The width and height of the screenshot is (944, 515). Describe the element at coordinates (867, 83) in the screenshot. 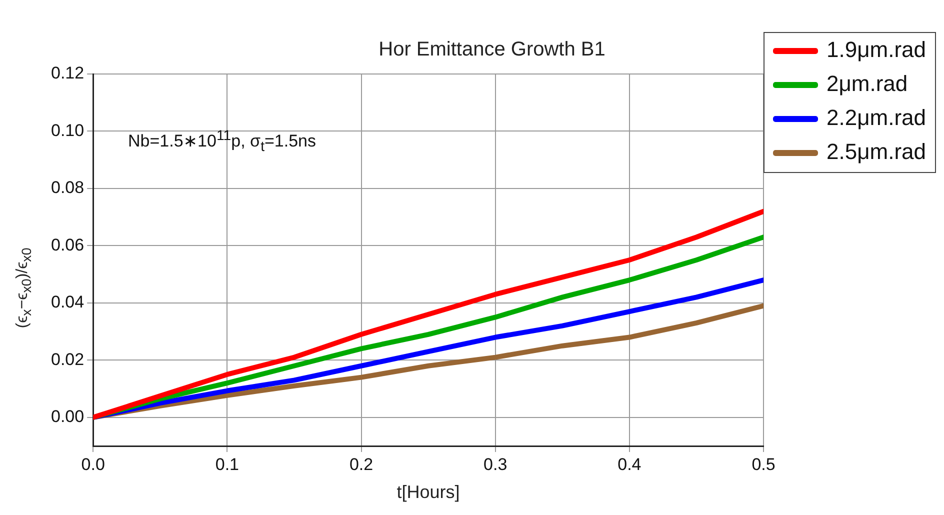

I see `legend-label: 2μm.rad` at that location.